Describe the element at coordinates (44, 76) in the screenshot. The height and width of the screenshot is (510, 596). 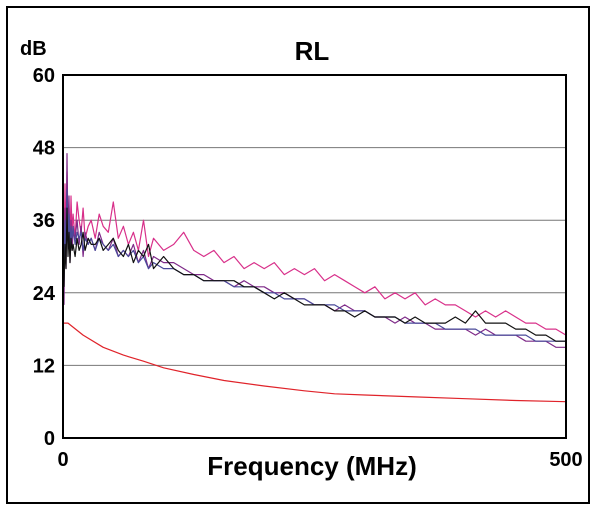
I see `y-tick-label: 60` at that location.